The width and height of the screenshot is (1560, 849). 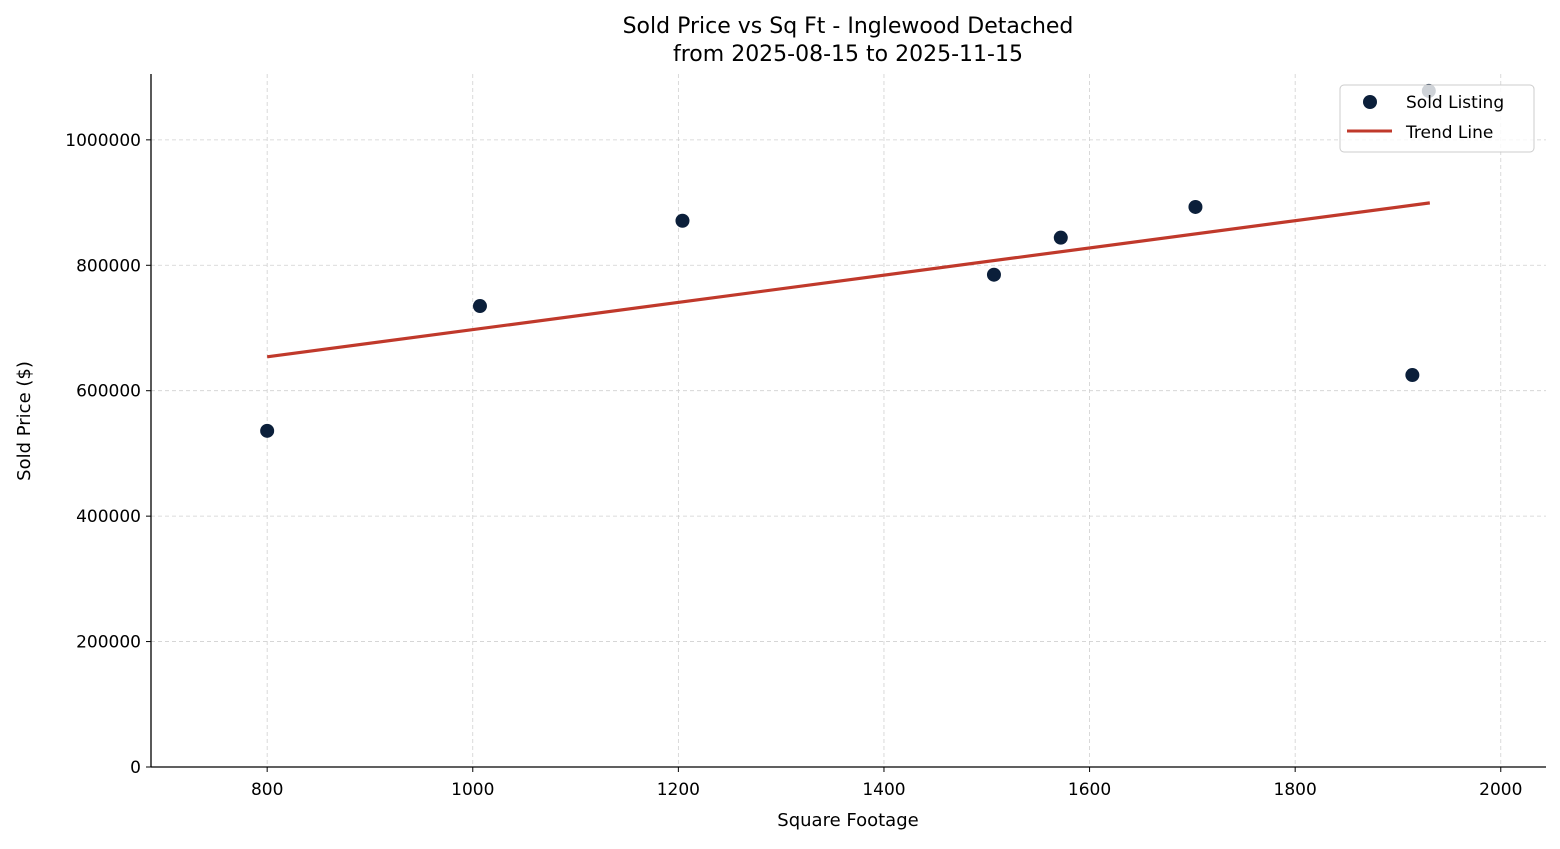 I want to click on x-tick-label: 1600, so click(x=1089, y=790).